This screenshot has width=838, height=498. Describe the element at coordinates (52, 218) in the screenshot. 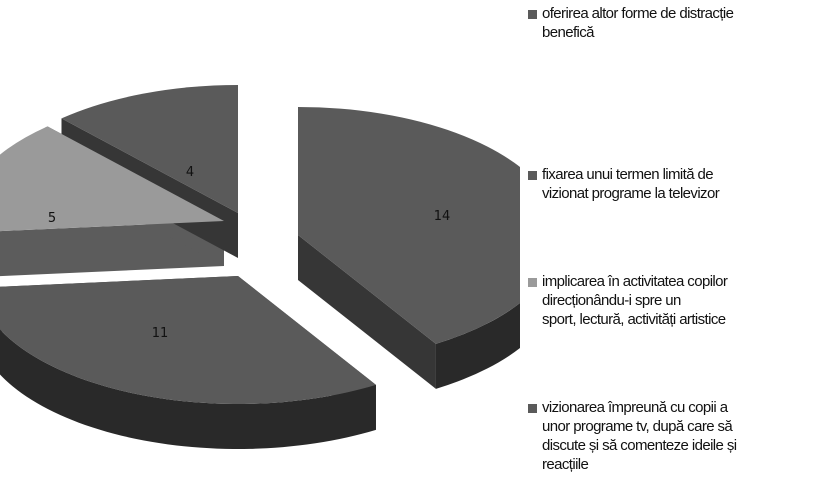

I see `data-label-2: 5` at that location.